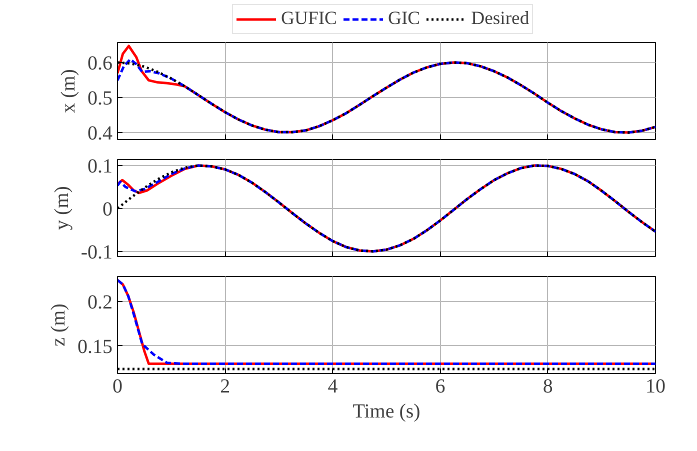 This screenshot has height=451, width=697. What do you see at coordinates (59, 325) in the screenshot?
I see `y-axis-title: z (m)` at bounding box center [59, 325].